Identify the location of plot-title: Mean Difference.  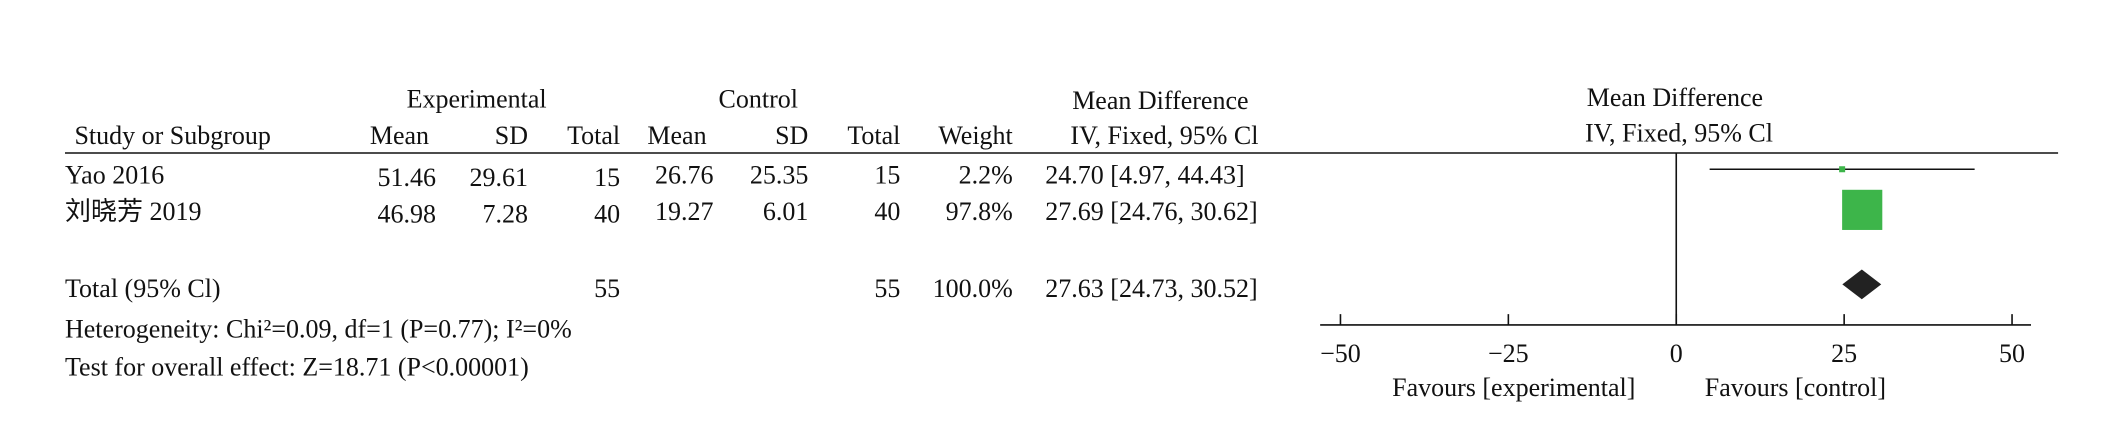
(1675, 97).